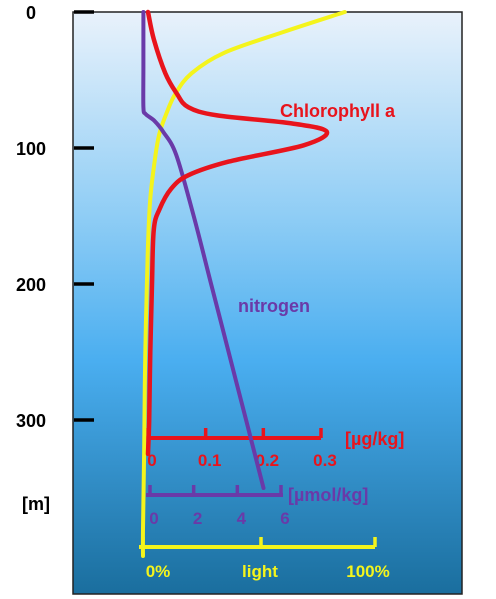 This screenshot has width=496, height=599. I want to click on chlorophyll-tick-label: 0.3, so click(325, 460).